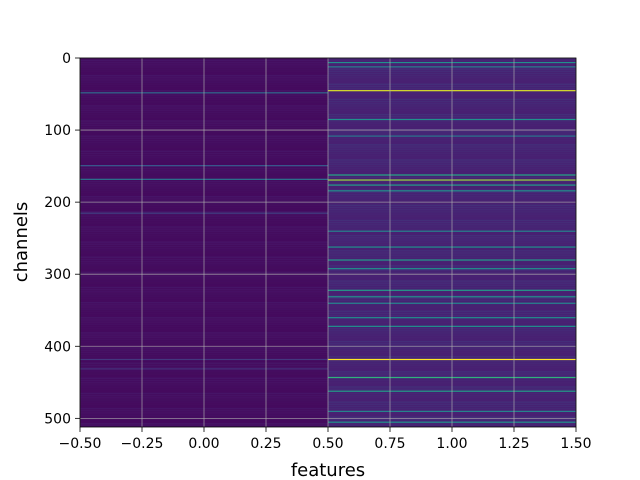 Image resolution: width=640 pixels, height=480 pixels. I want to click on x-tick-label: −0.50, so click(80, 444).